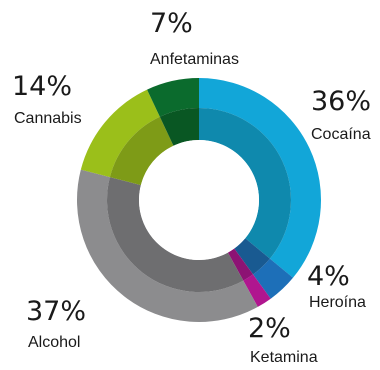  What do you see at coordinates (171, 23) in the screenshot?
I see `slice-percent-anfetaminas: 7%` at bounding box center [171, 23].